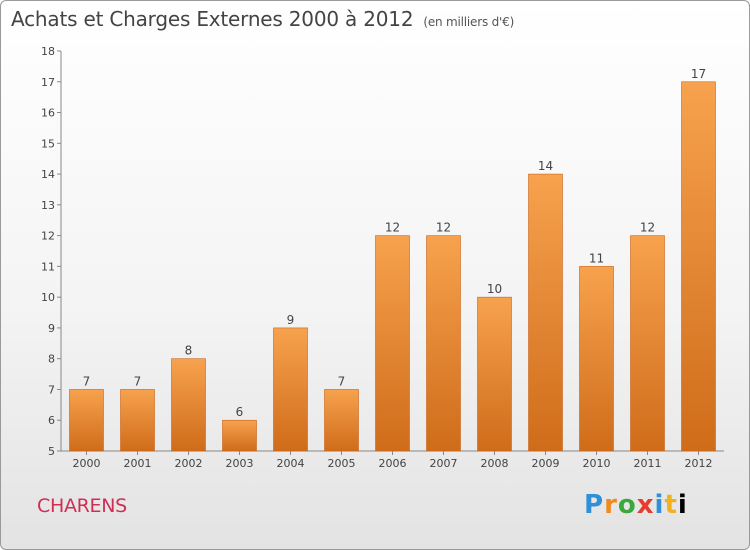  I want to click on data-label: 10, so click(494, 289).